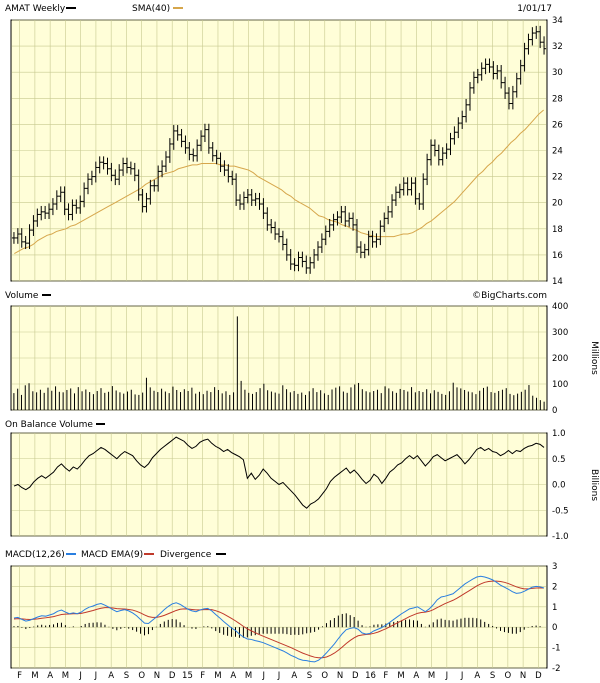  What do you see at coordinates (35, 9) in the screenshot?
I see `symbol-label: AMAT Weekly` at bounding box center [35, 9].